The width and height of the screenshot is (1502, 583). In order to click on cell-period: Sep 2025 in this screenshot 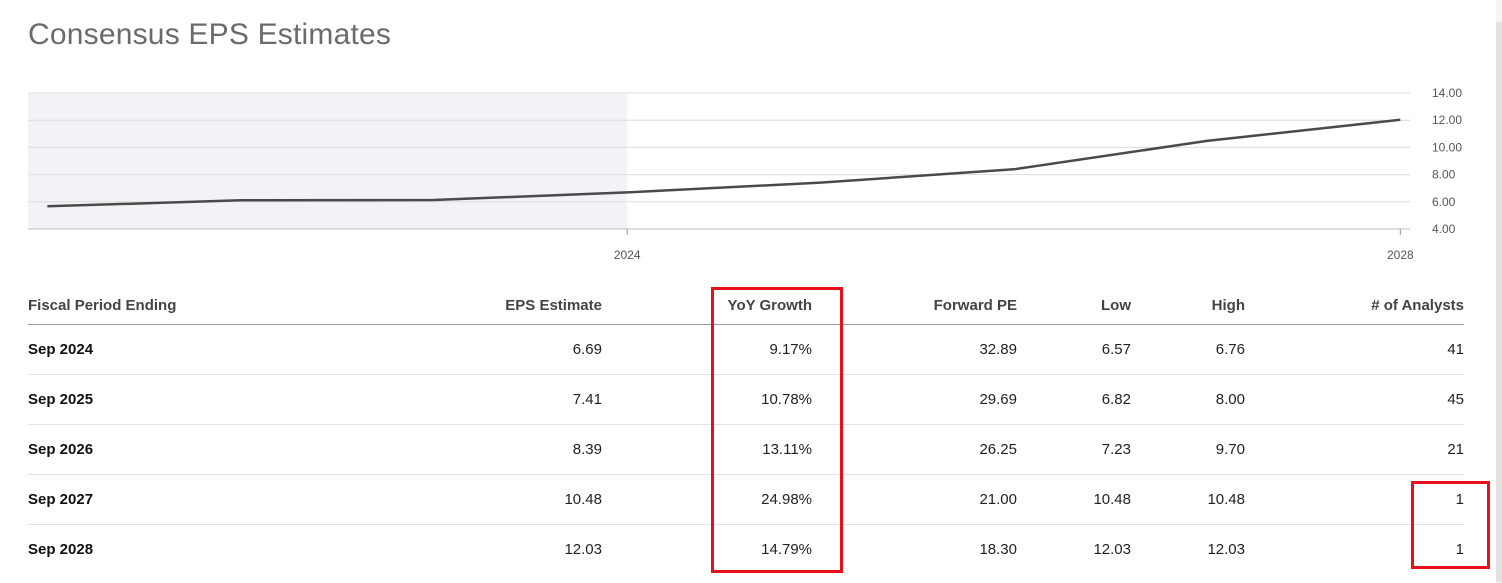, I will do `click(188, 399)`.